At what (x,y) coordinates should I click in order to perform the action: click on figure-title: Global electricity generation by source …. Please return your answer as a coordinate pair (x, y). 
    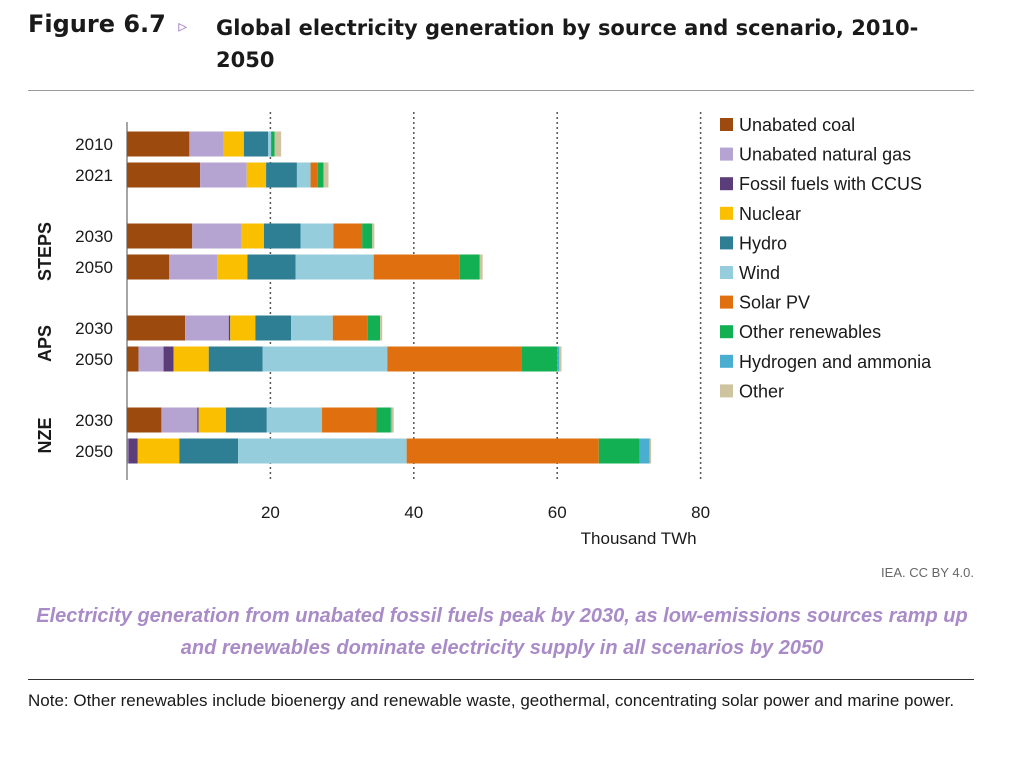
    Looking at the image, I should click on (567, 44).